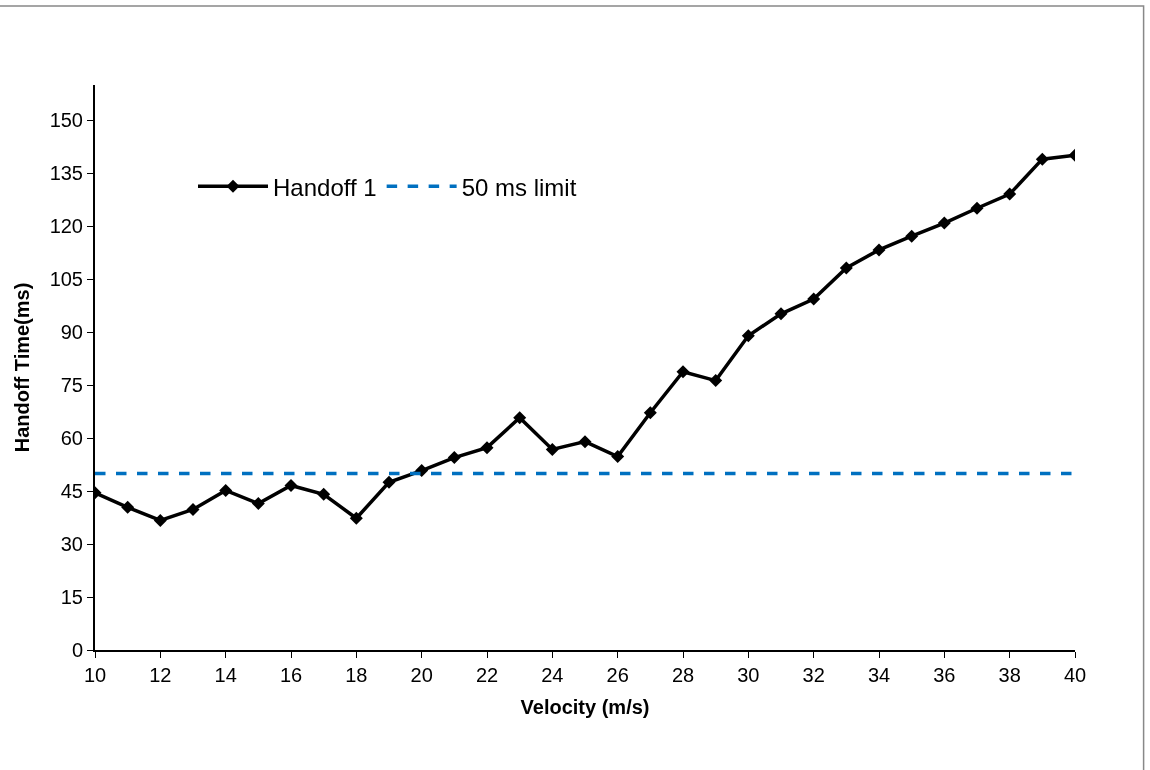  Describe the element at coordinates (683, 675) in the screenshot. I see `x-tick-label: 28` at that location.